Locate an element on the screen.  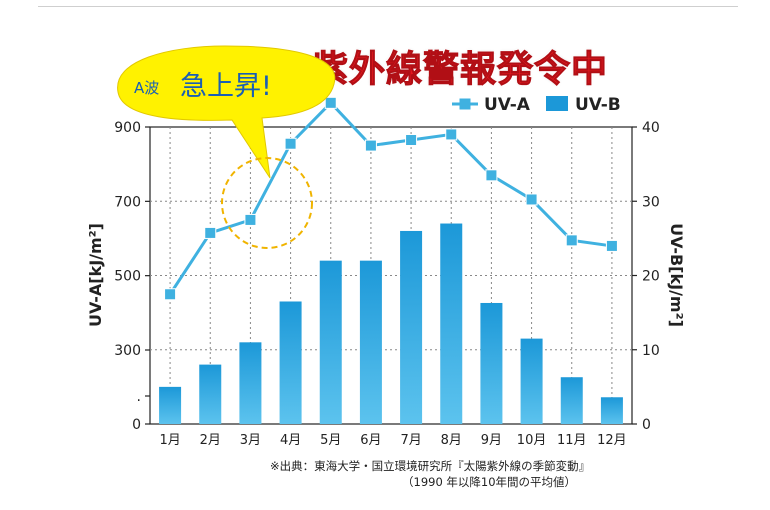
source-line-2: （1990 年以降10年間の平均値） is located at coordinates (489, 482).